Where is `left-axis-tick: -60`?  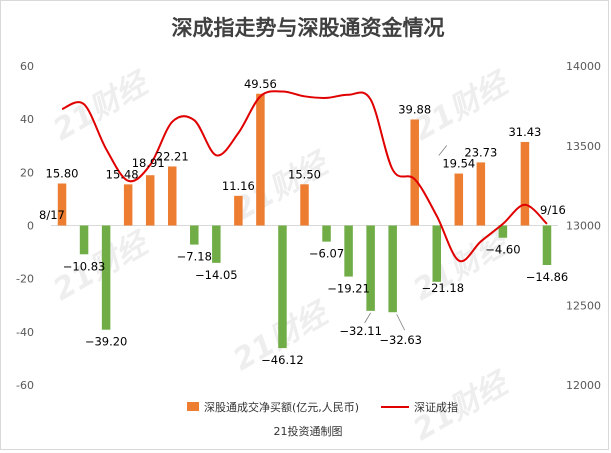 left-axis-tick: -60 is located at coordinates (25, 385).